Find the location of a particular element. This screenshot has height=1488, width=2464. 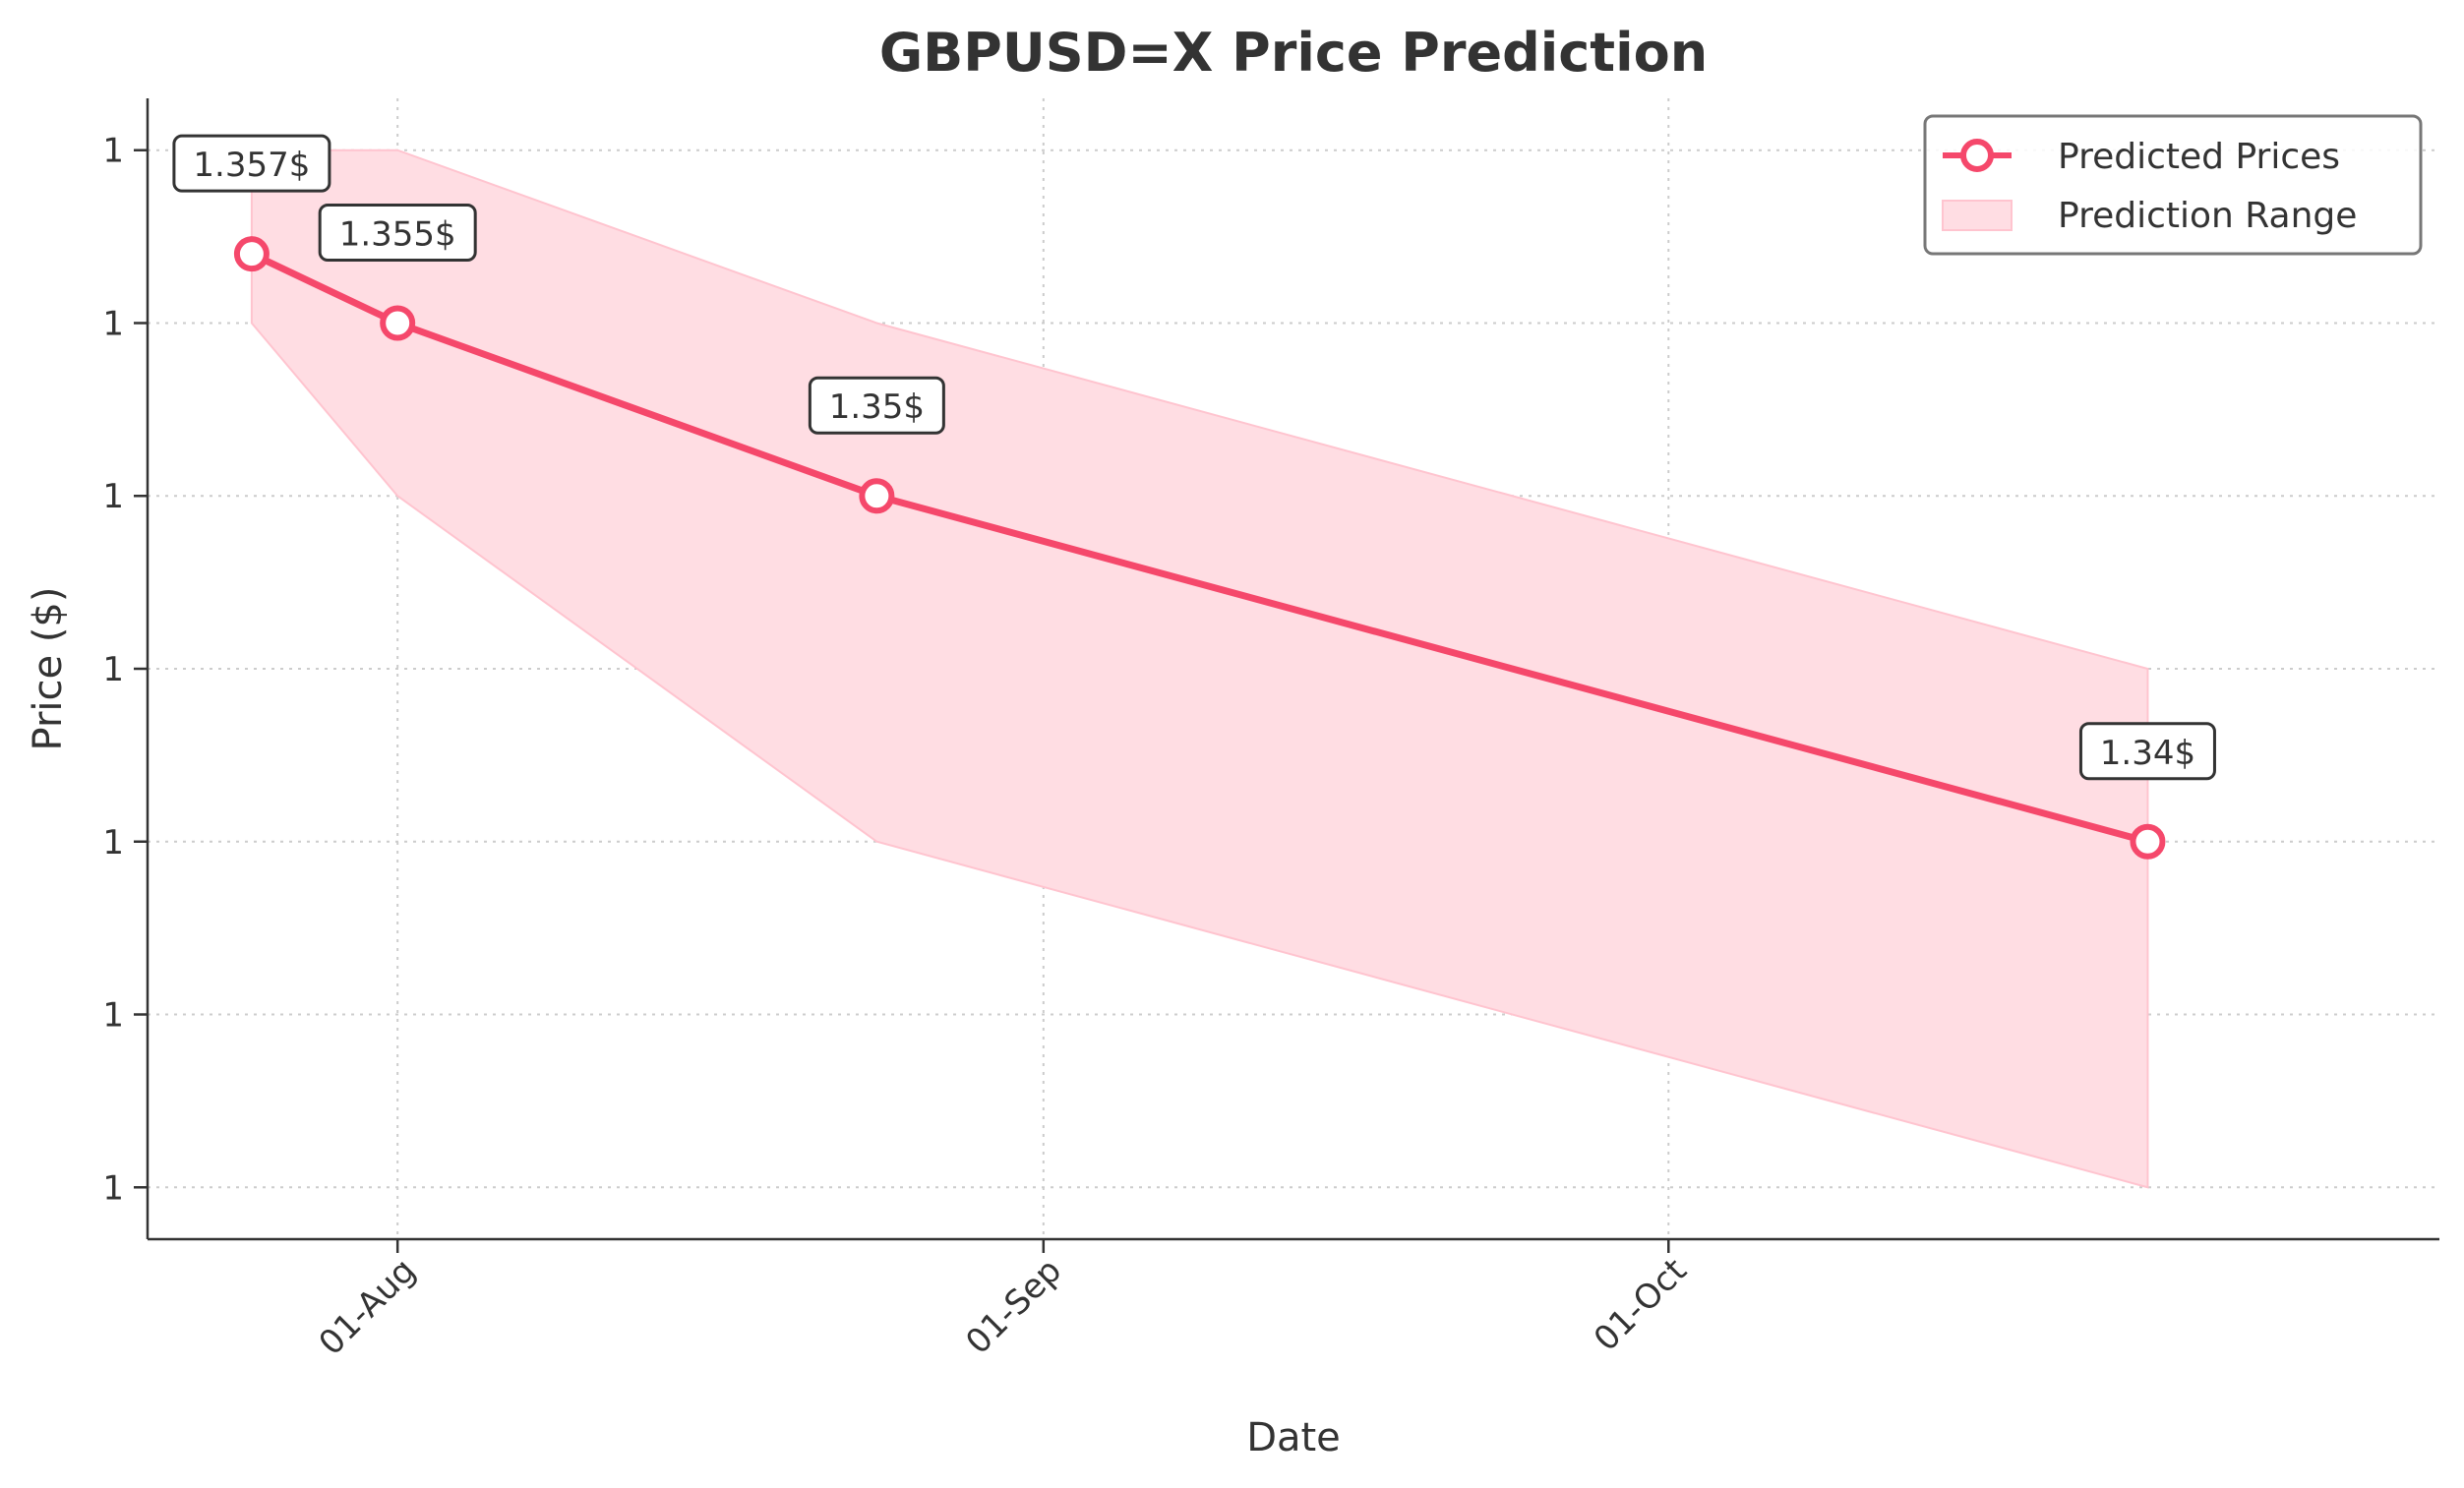

data-label: 1.35$ is located at coordinates (877, 407).